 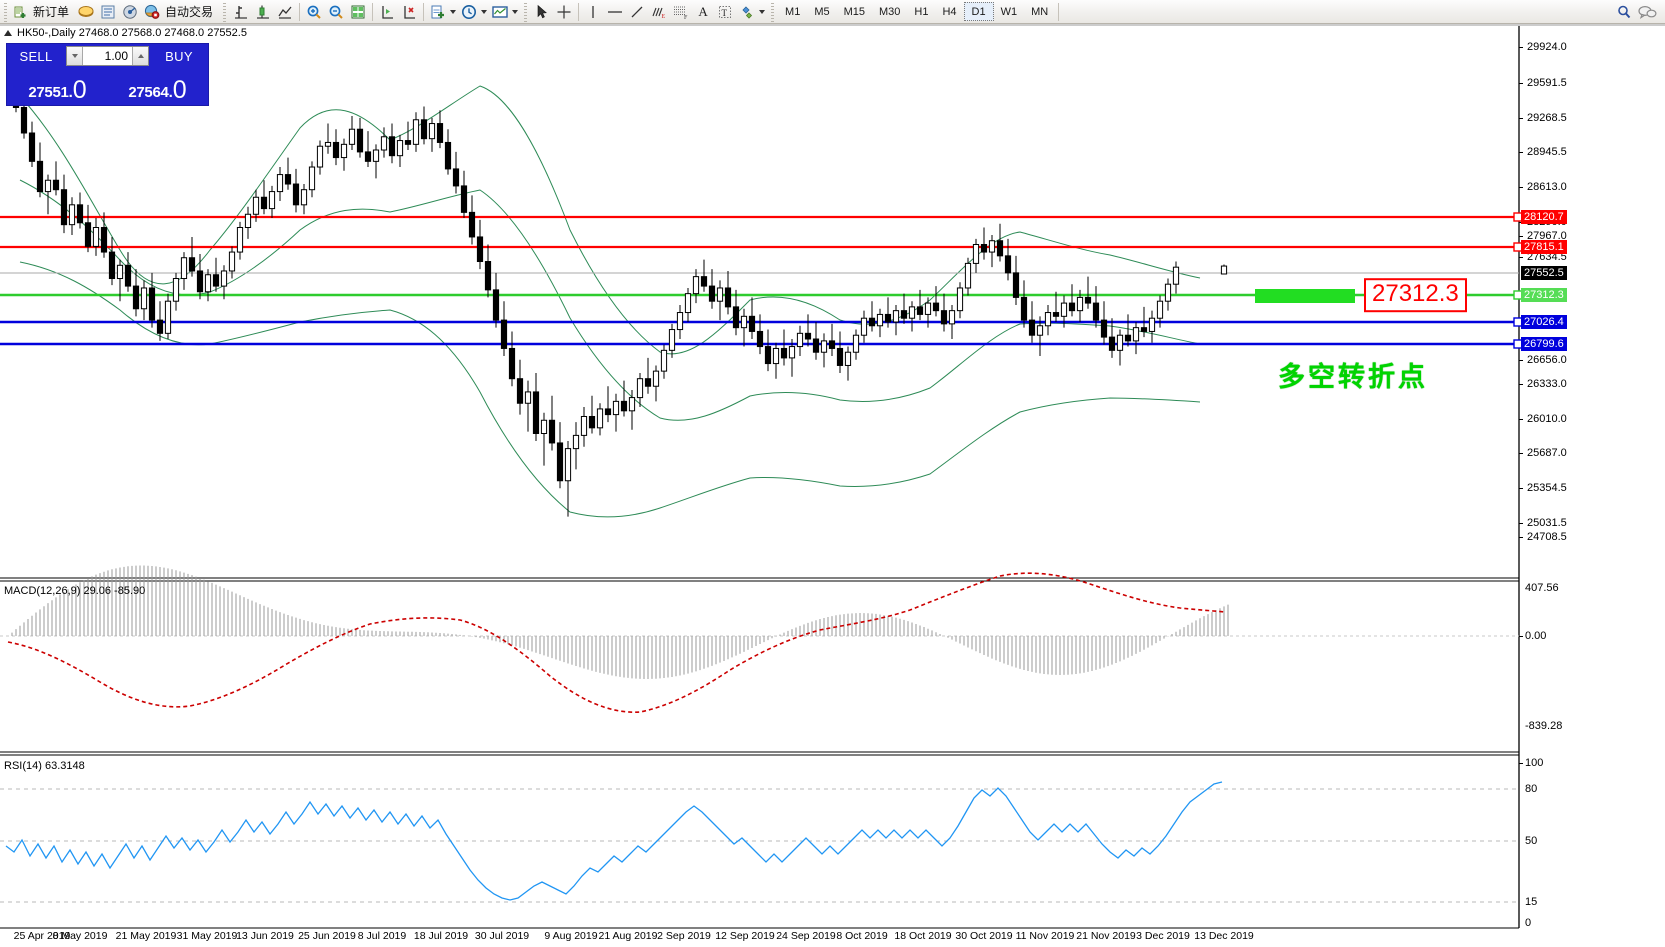 I want to click on chat-icon, so click(x=1647, y=12).